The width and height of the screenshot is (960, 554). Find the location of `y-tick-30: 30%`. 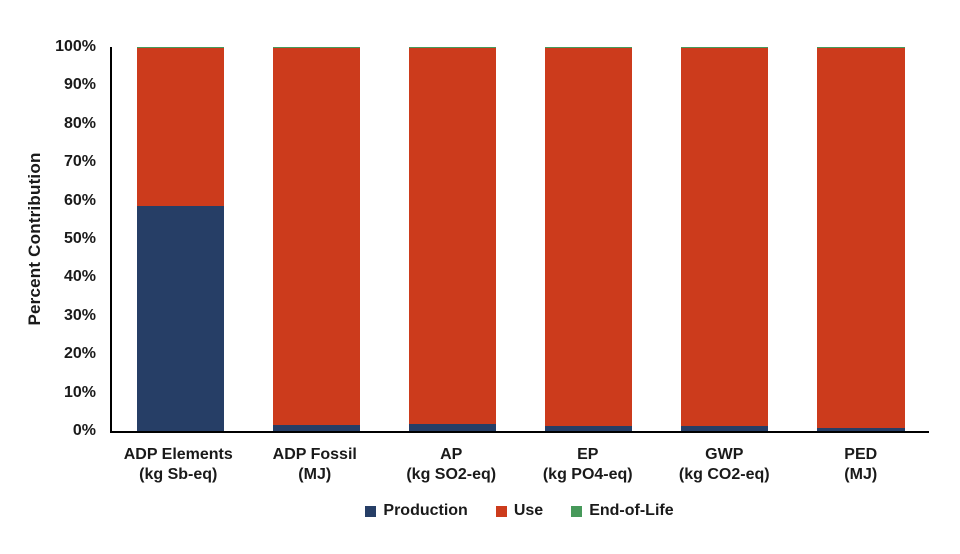

y-tick-30: 30% is located at coordinates (79, 315).